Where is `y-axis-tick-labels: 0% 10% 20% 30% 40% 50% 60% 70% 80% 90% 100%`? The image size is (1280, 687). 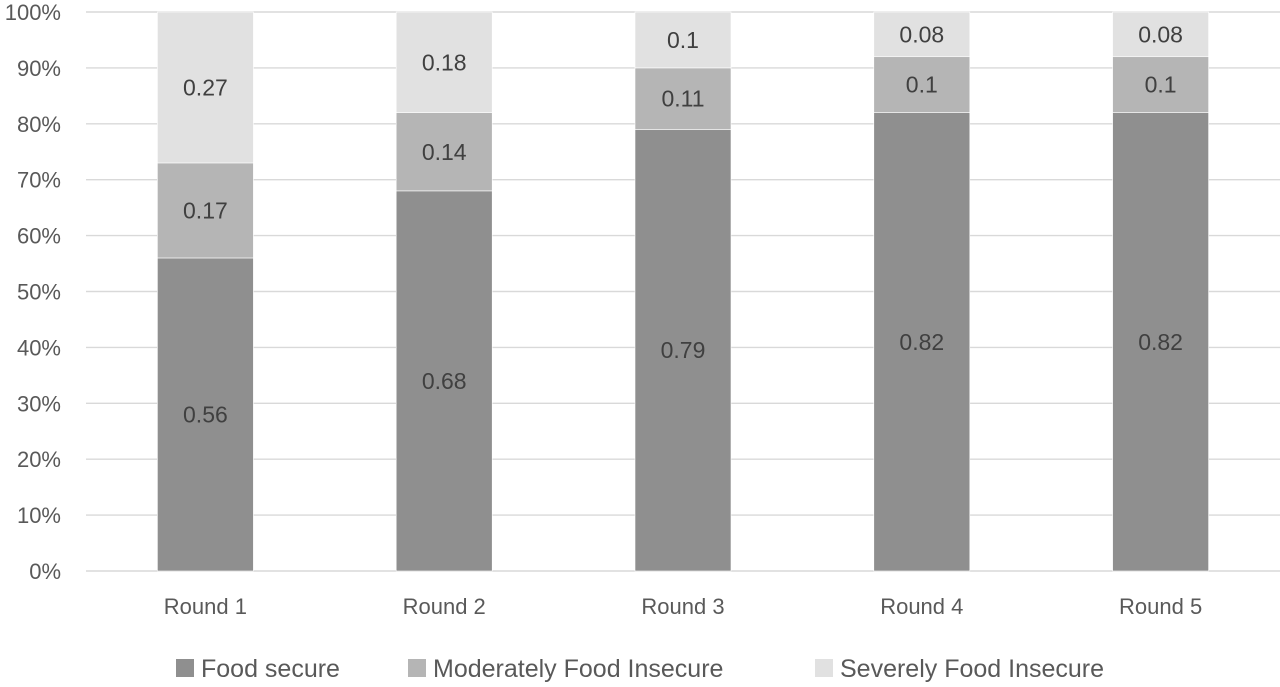
y-axis-tick-labels: 0% 10% 20% 30% 40% 50% 60% 70% 80% 90% 100% is located at coordinates (33, 292).